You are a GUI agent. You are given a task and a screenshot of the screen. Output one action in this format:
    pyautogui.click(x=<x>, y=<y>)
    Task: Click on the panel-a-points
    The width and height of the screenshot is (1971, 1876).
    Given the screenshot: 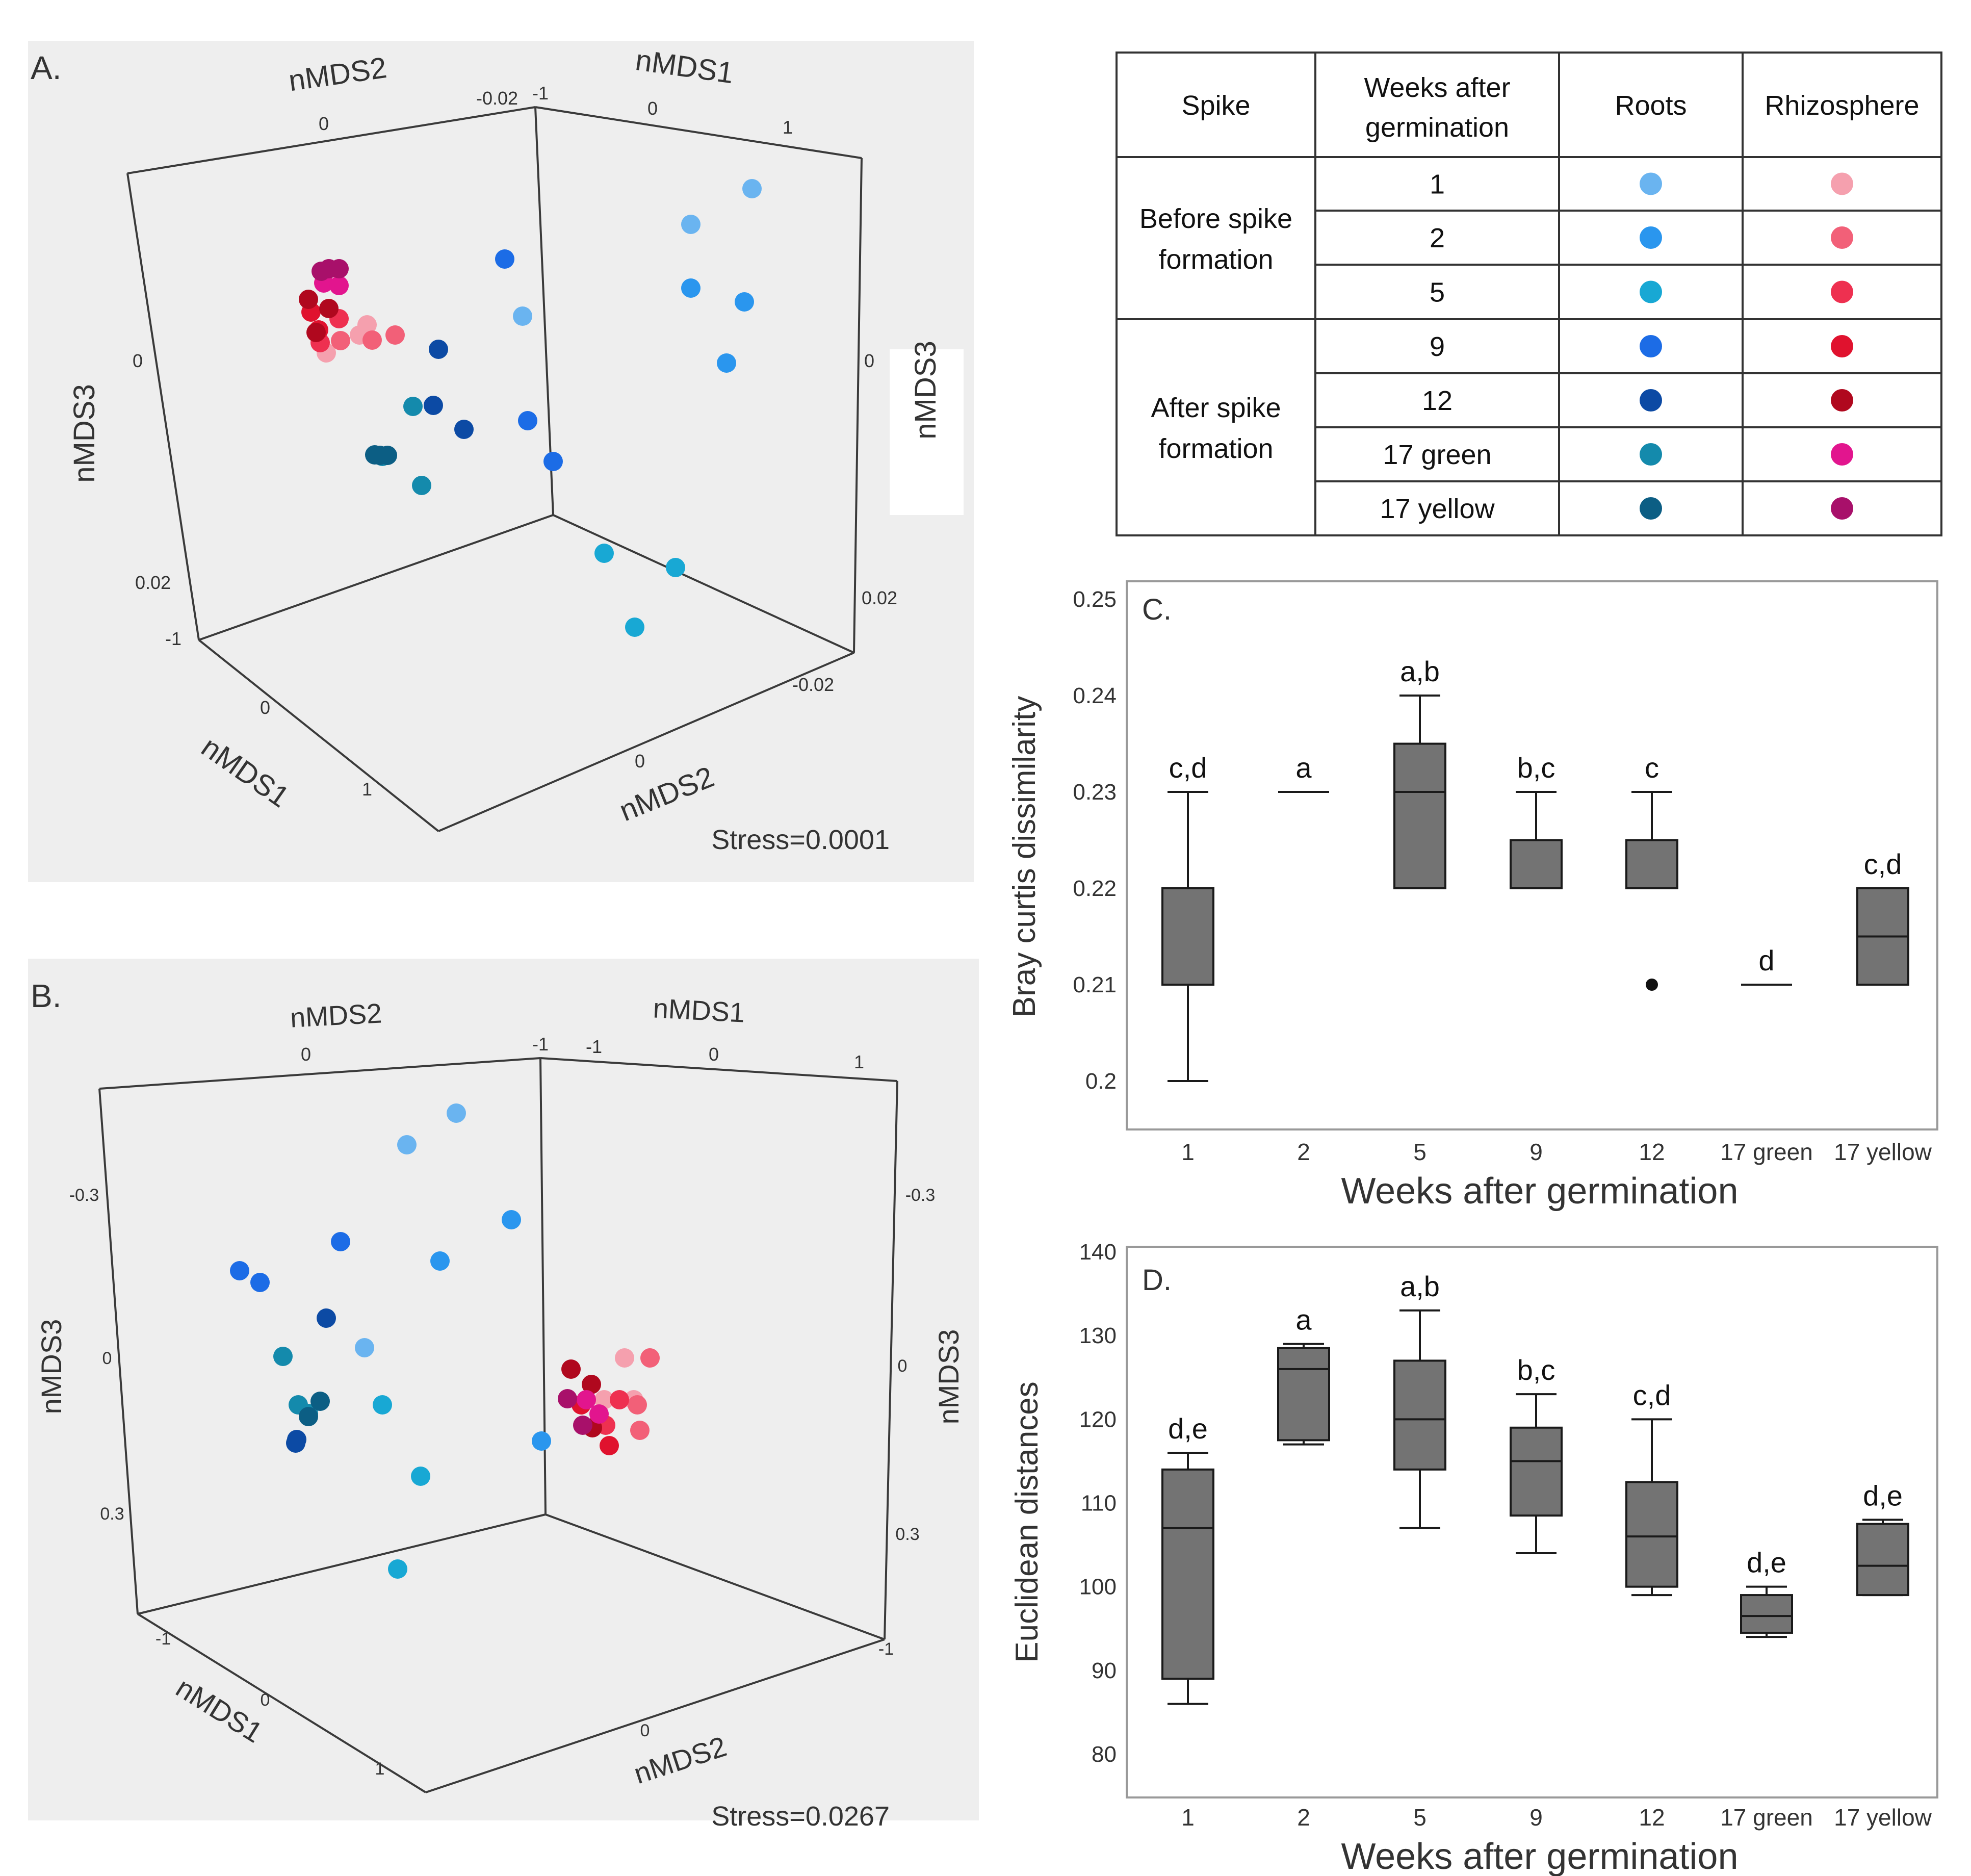 What is the action you would take?
    pyautogui.click(x=530, y=408)
    